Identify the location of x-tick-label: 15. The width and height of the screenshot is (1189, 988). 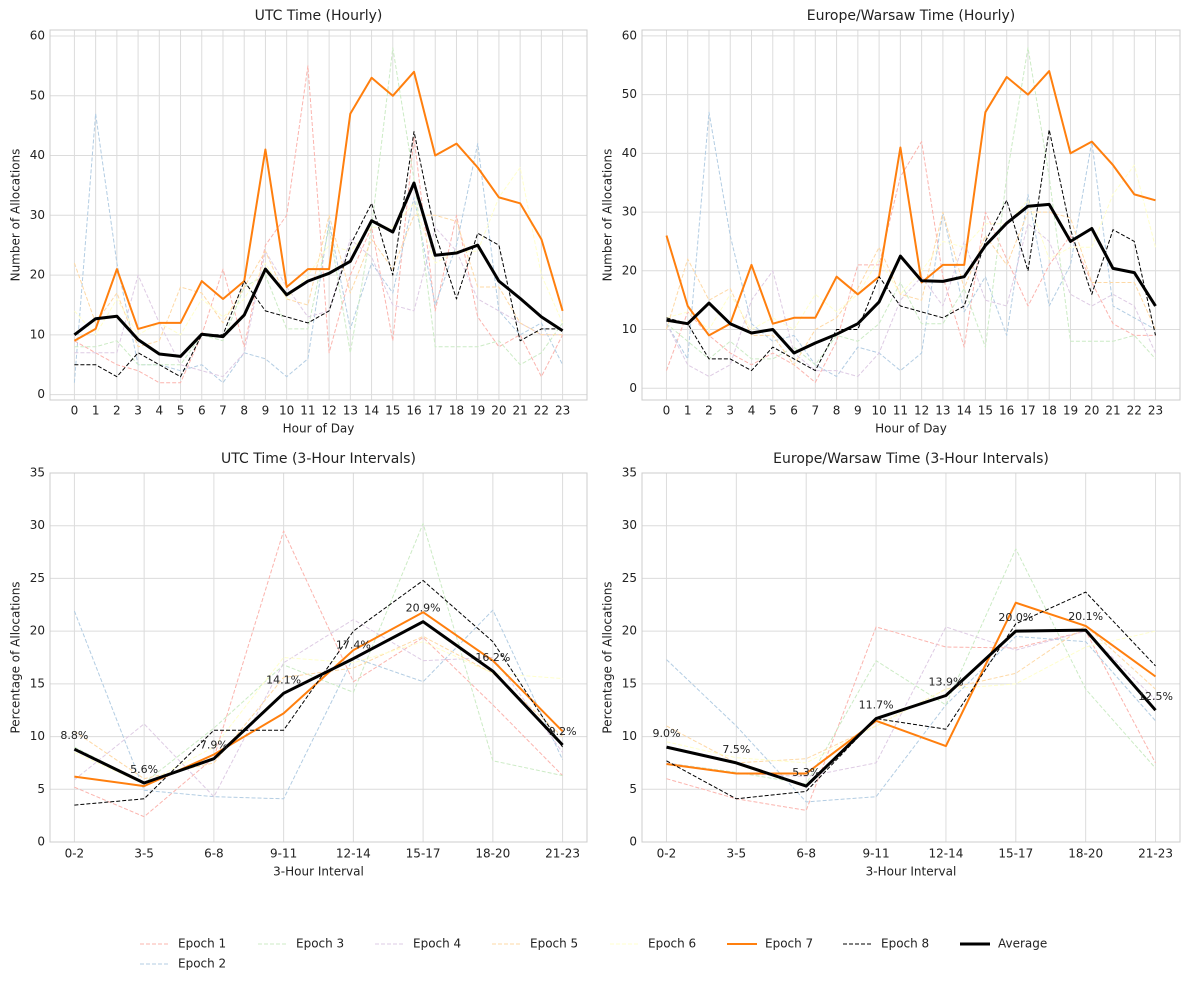
(392, 411).